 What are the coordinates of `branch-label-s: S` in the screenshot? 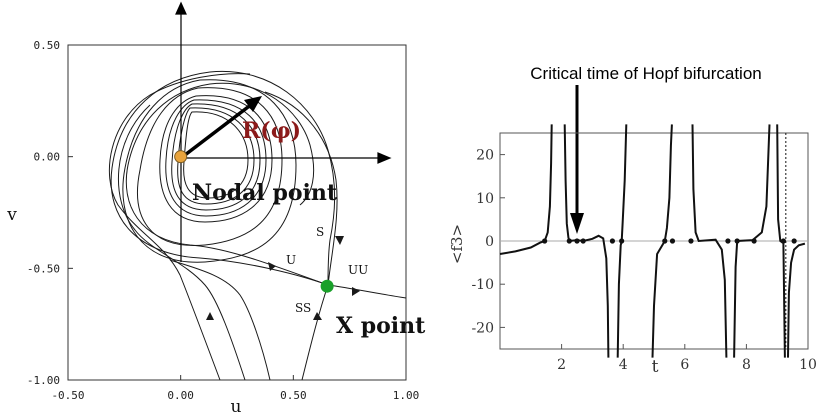 It's located at (320, 232).